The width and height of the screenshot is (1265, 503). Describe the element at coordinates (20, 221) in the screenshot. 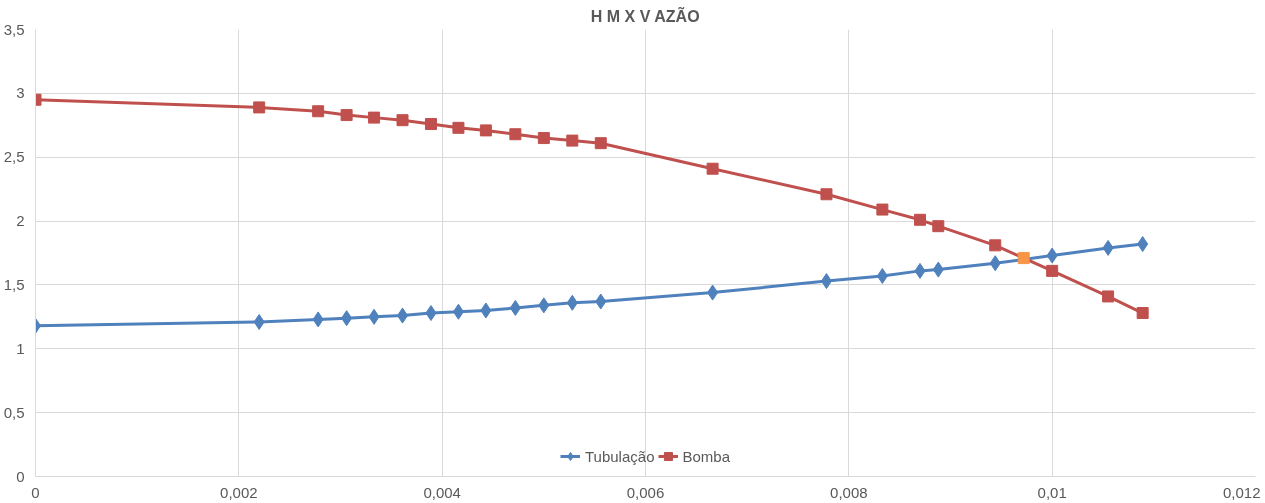

I see `y-tick-label: 2` at that location.